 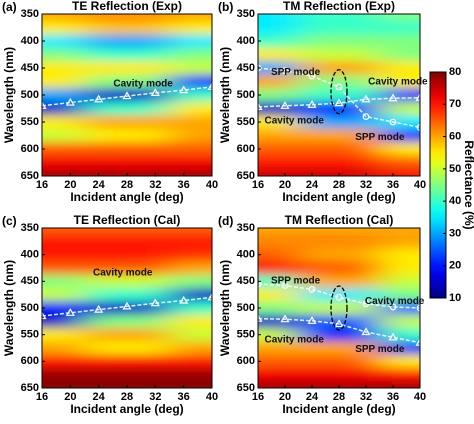 I want to click on y-tick-label: 400, so click(x=30, y=41).